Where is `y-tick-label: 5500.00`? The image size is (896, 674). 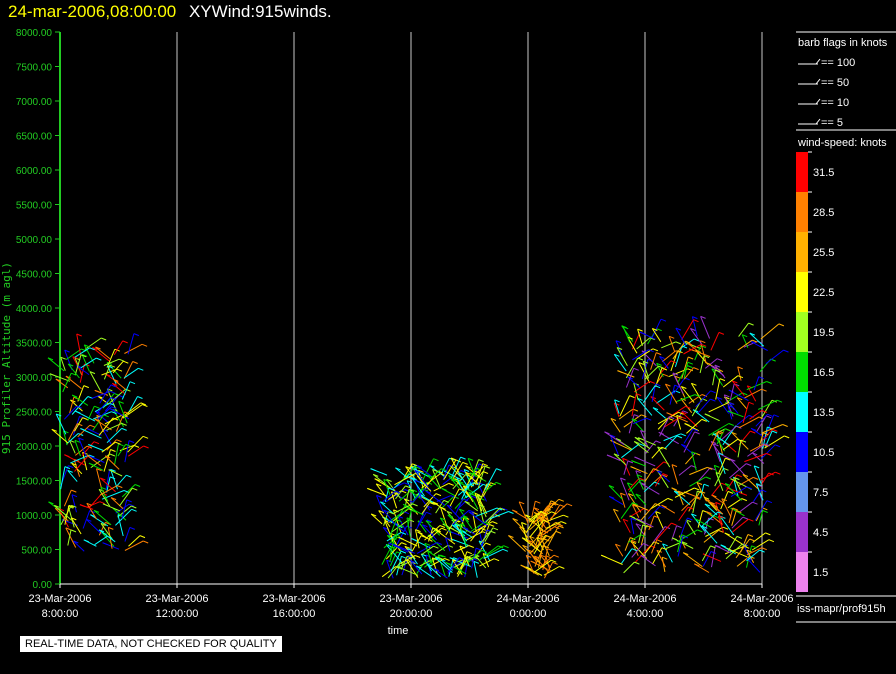
y-tick-label: 5500.00 is located at coordinates (34, 206).